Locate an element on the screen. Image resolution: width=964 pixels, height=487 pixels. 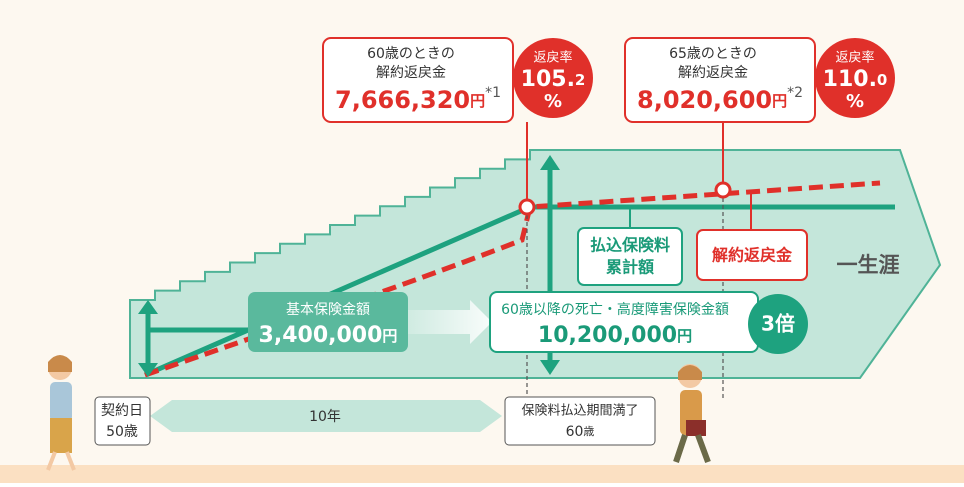
label: 累計額 is located at coordinates (630, 267).